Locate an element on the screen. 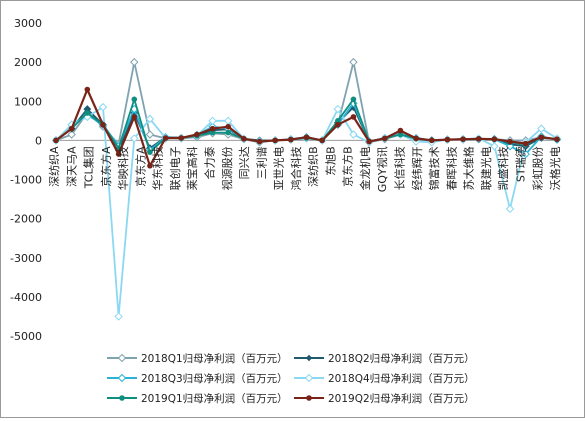 Image resolution: width=585 pixels, height=421 pixels. y-tick-label: -1000 is located at coordinates (26, 180).